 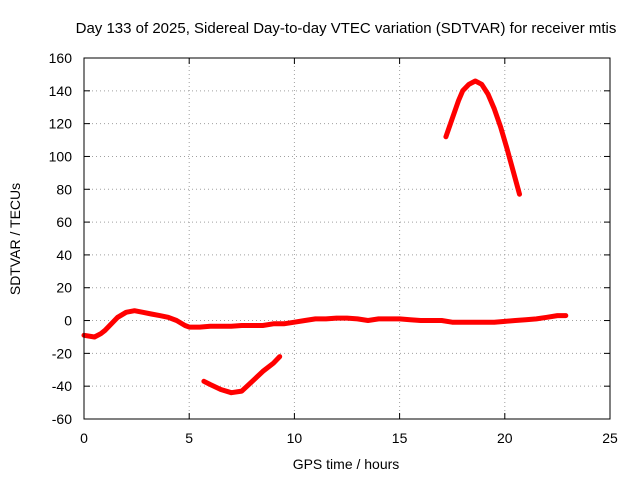 What do you see at coordinates (64, 255) in the screenshot?
I see `y-tick-label: 40` at bounding box center [64, 255].